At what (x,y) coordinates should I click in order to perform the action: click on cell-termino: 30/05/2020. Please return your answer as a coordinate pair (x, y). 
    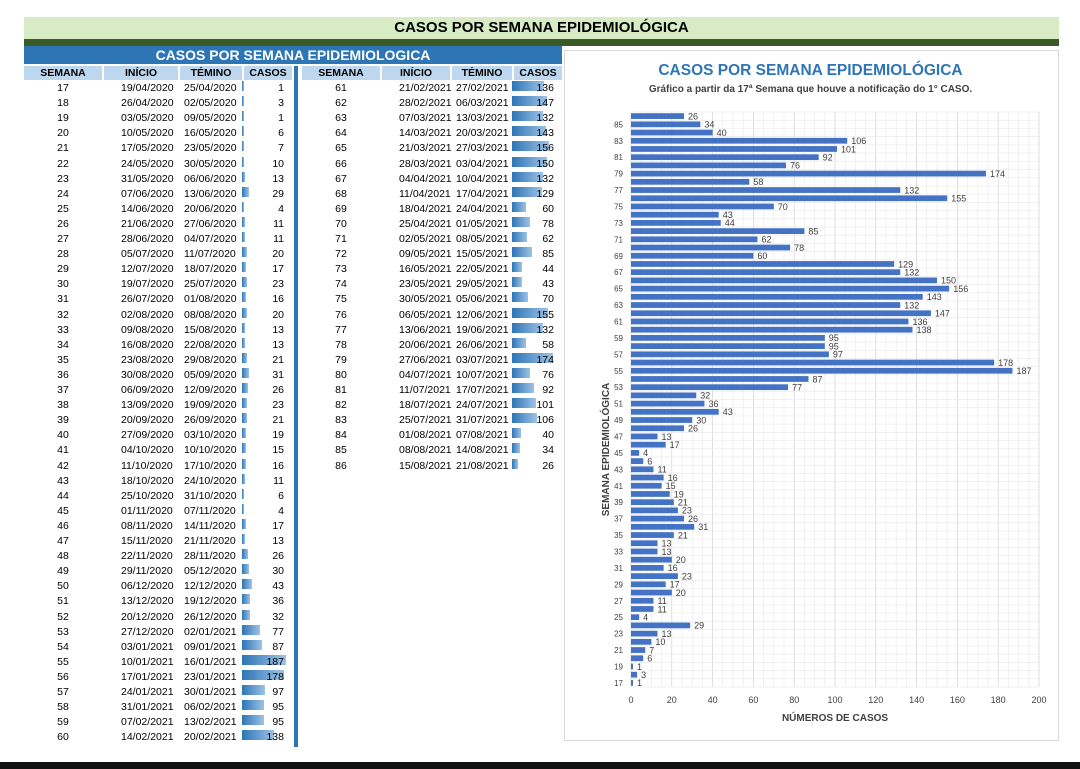
    Looking at the image, I should click on (210, 163).